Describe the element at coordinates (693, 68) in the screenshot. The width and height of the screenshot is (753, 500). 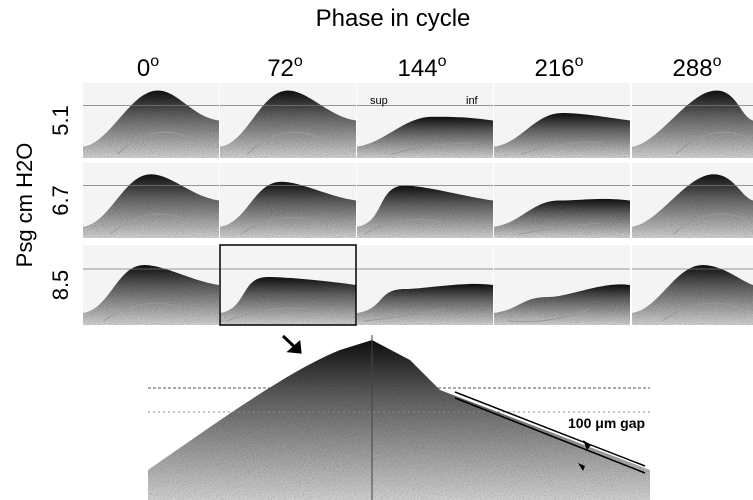
I see `column-value: 288` at that location.